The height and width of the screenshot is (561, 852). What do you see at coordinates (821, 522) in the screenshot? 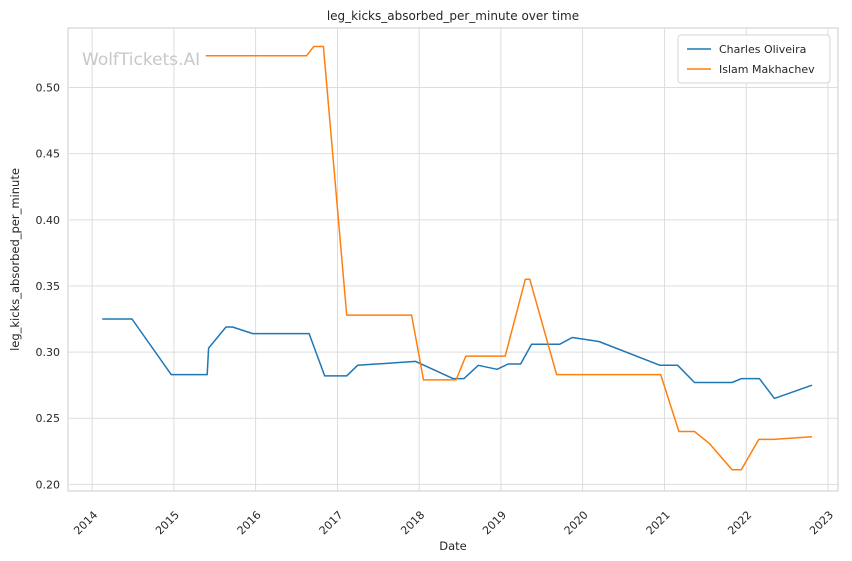
I see `x-tick-label: 2023` at bounding box center [821, 522].